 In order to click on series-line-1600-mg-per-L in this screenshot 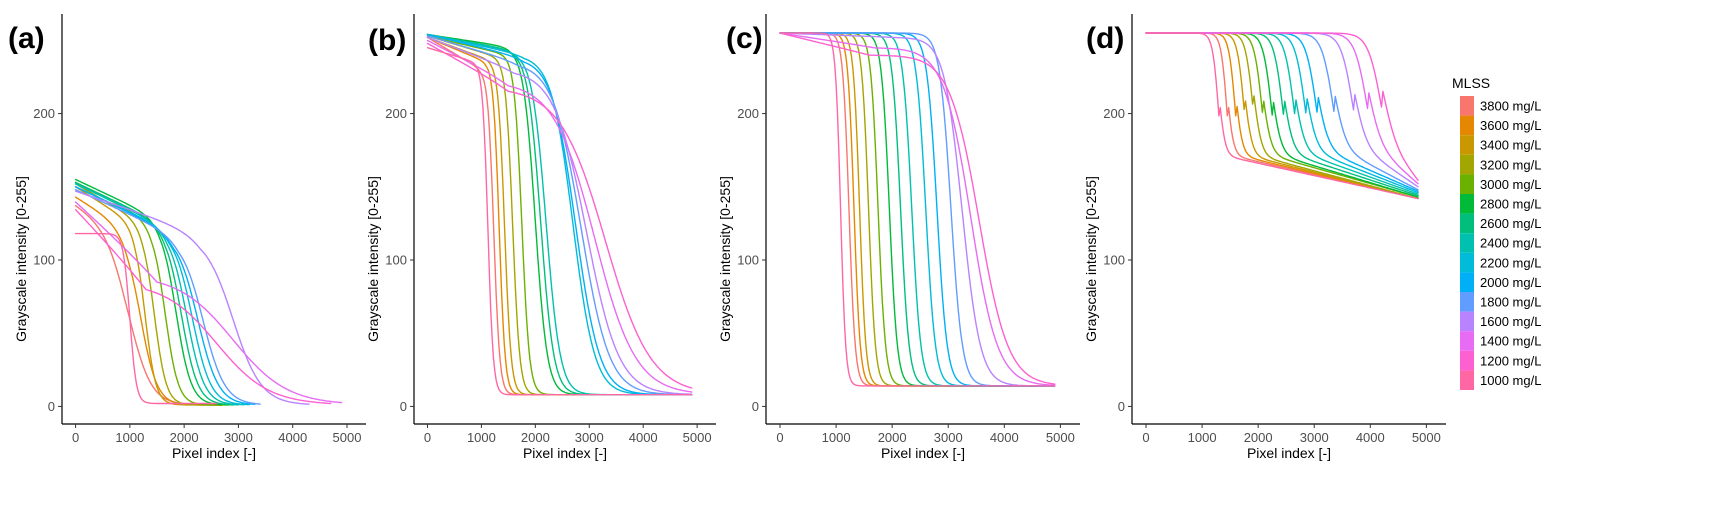, I will do `click(192, 297)`.